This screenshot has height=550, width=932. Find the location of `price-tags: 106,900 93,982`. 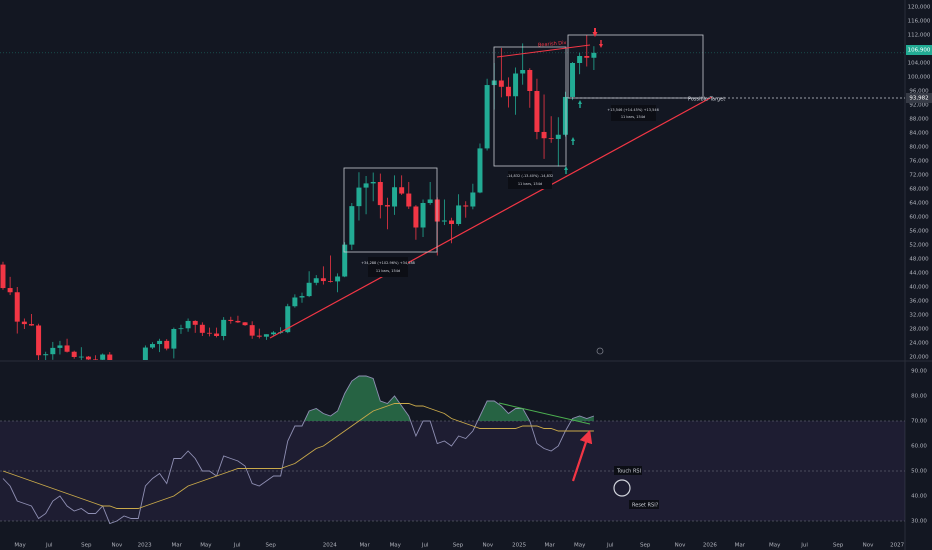

price-tags: 106,900 93,982 is located at coordinates (919, 74).